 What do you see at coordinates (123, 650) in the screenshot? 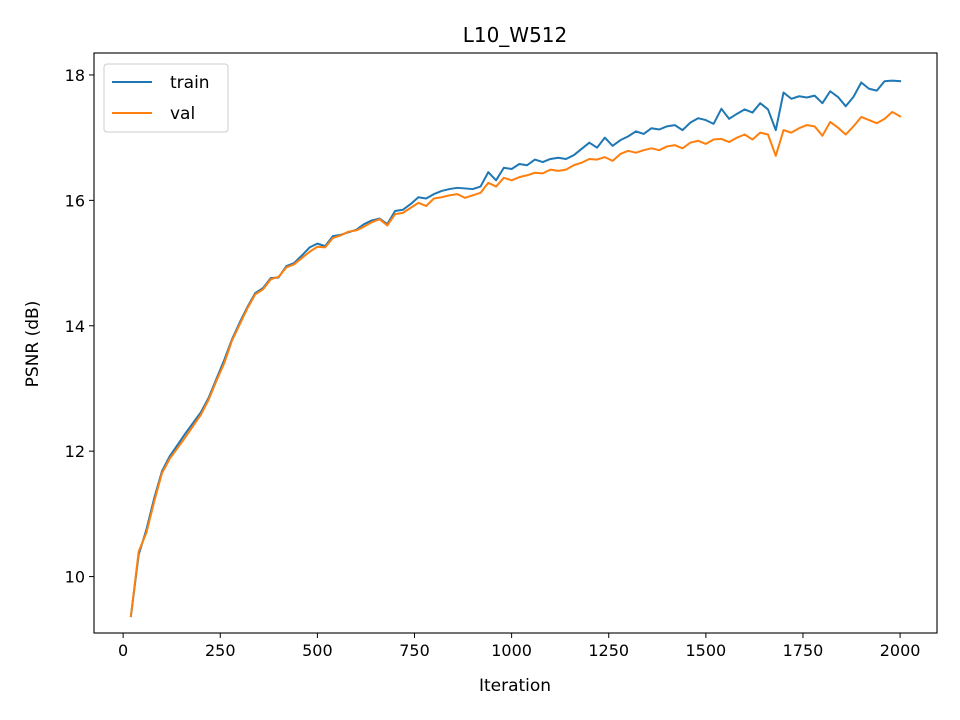
I see `x-tick-label: 0` at bounding box center [123, 650].